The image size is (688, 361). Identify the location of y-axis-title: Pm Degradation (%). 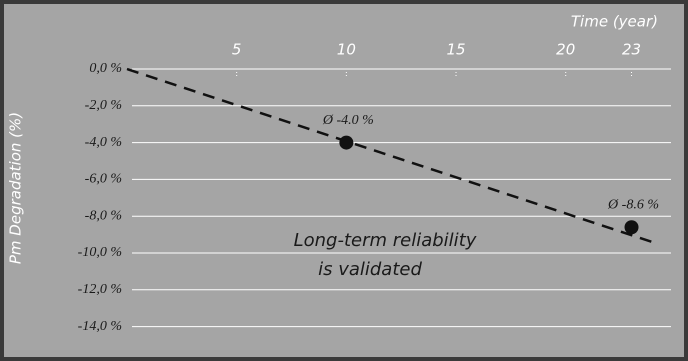
(16, 188).